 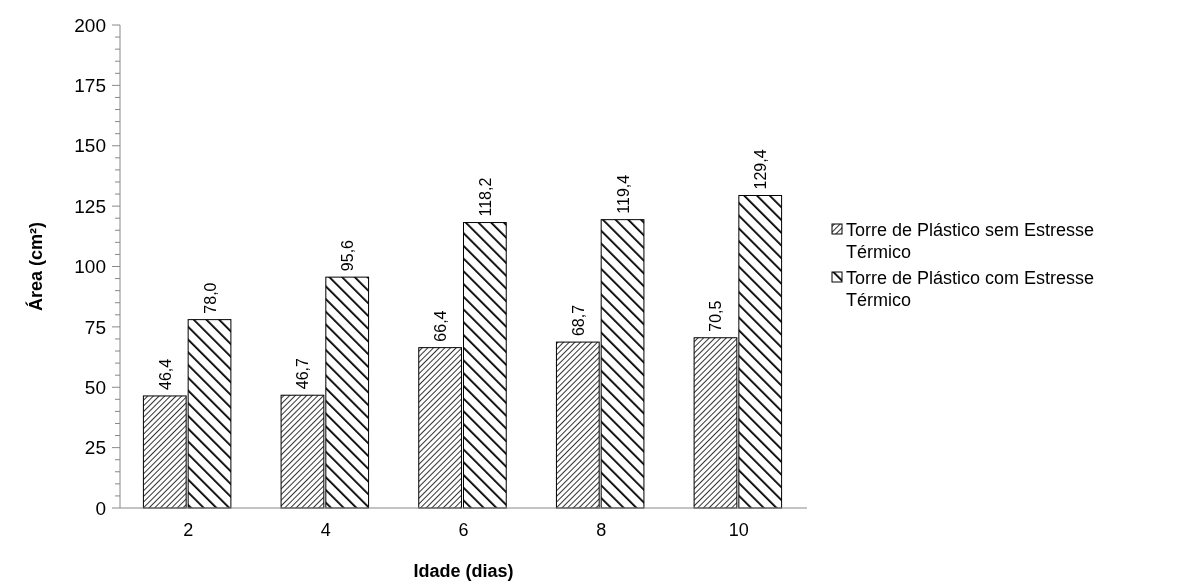 I want to click on x-tick-label: 2, so click(x=188, y=530).